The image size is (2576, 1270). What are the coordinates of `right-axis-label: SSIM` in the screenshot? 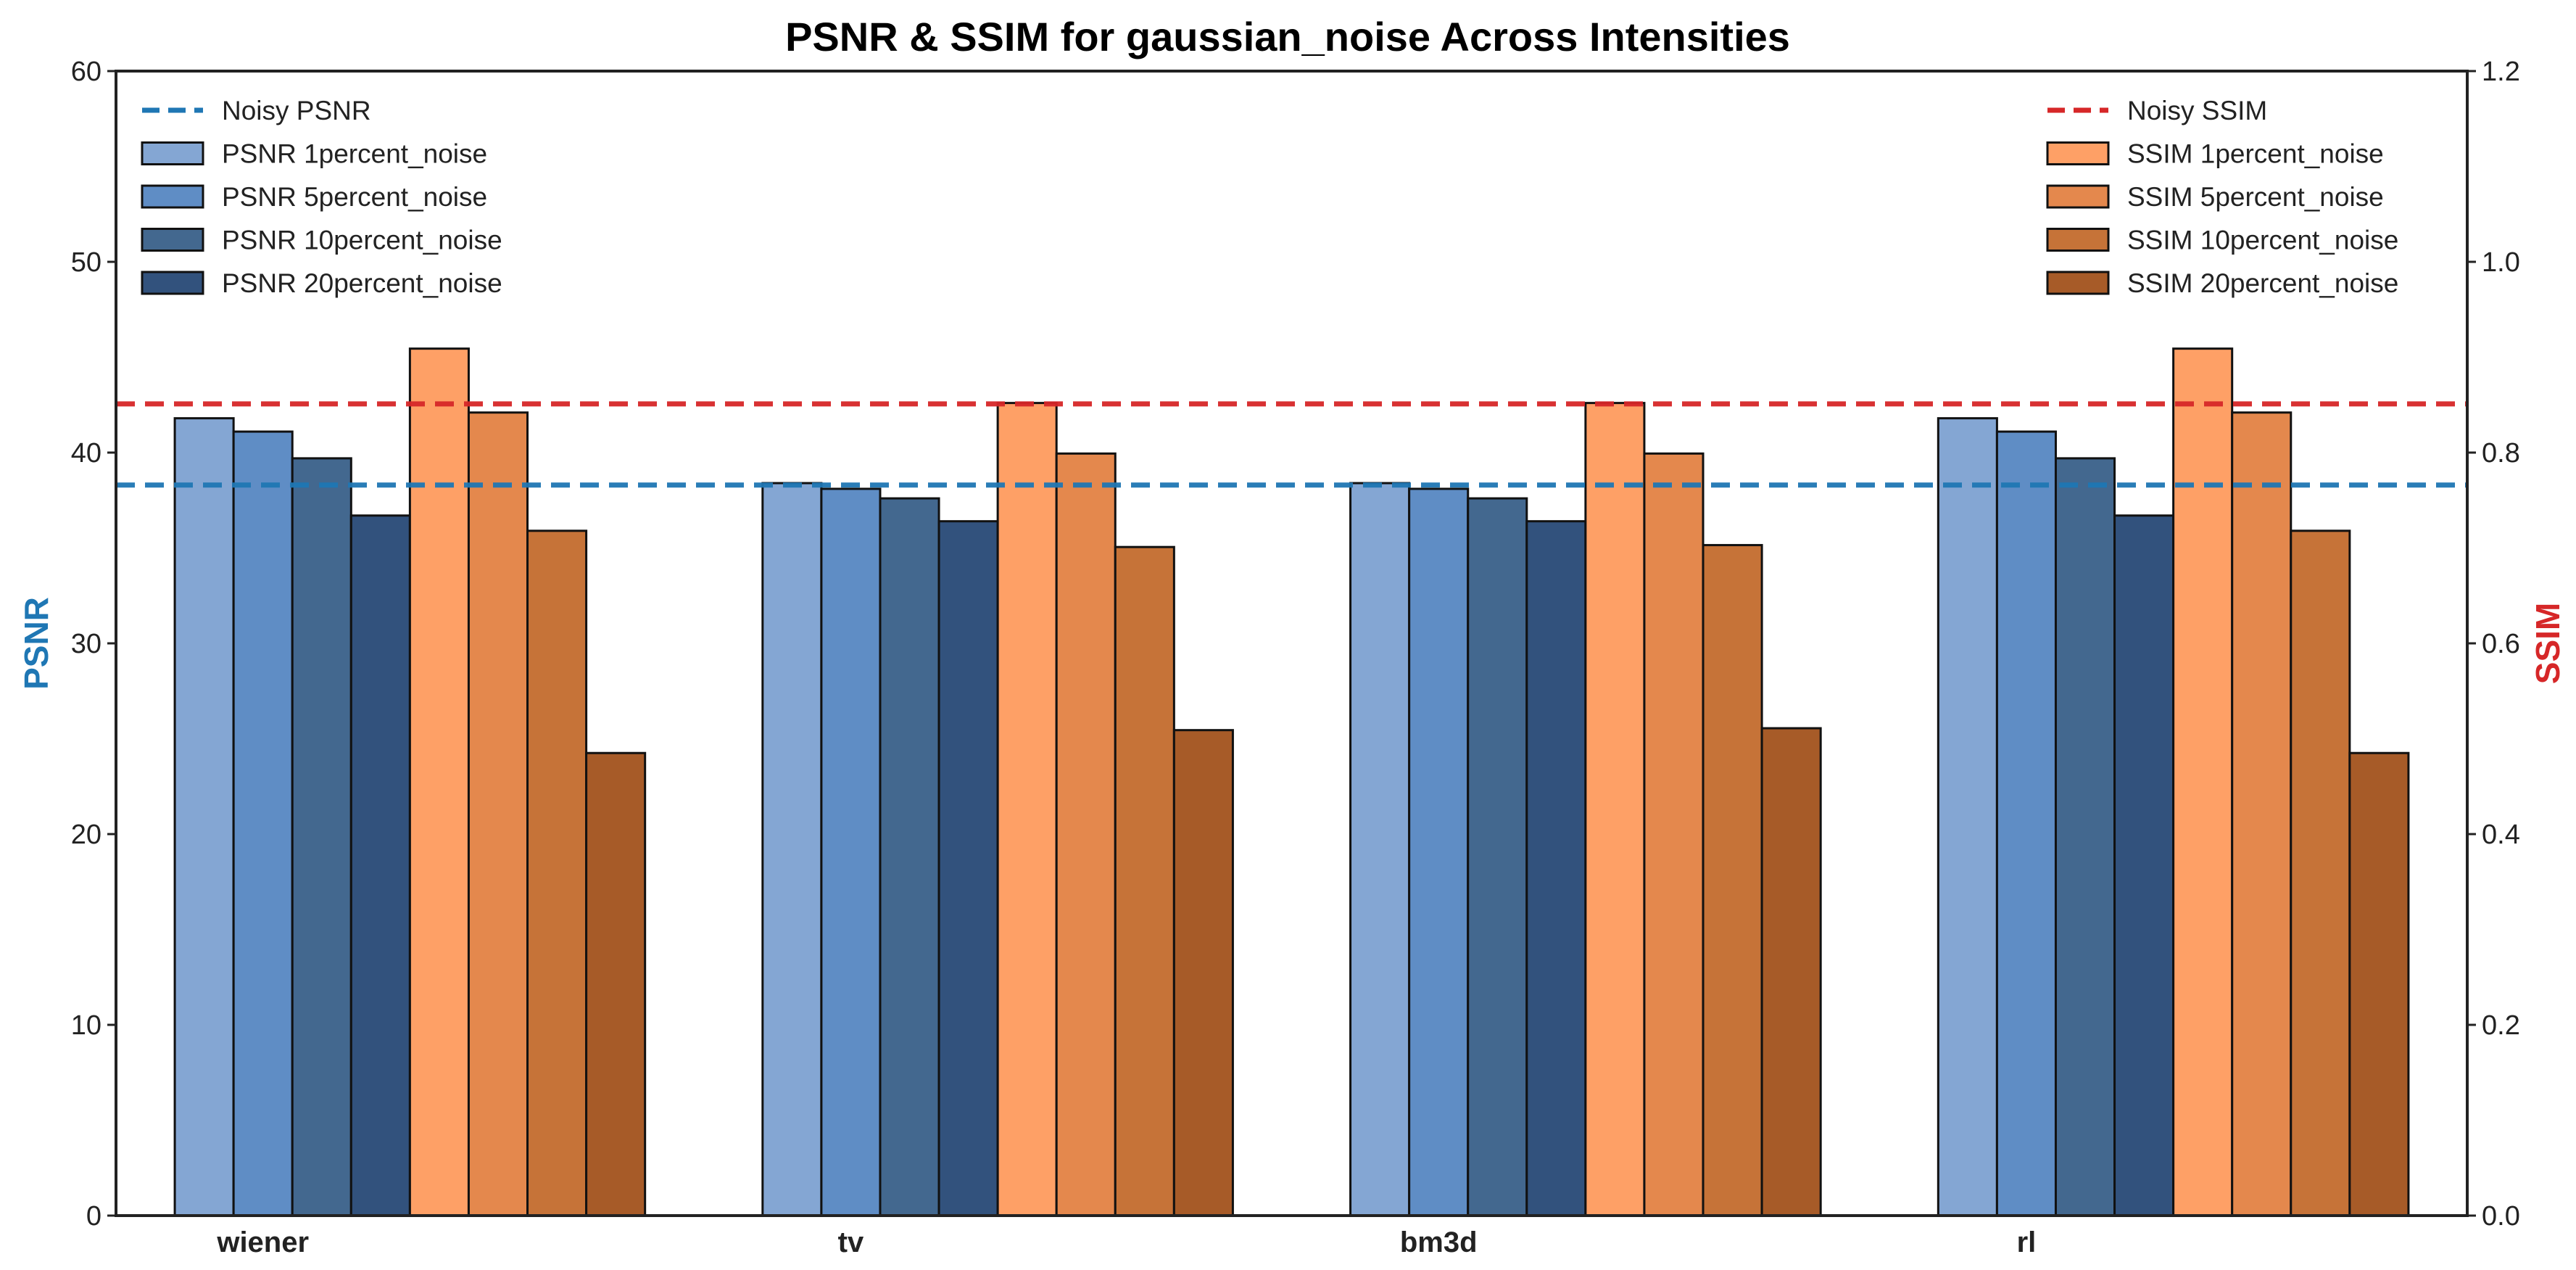 It's located at (2548, 643).